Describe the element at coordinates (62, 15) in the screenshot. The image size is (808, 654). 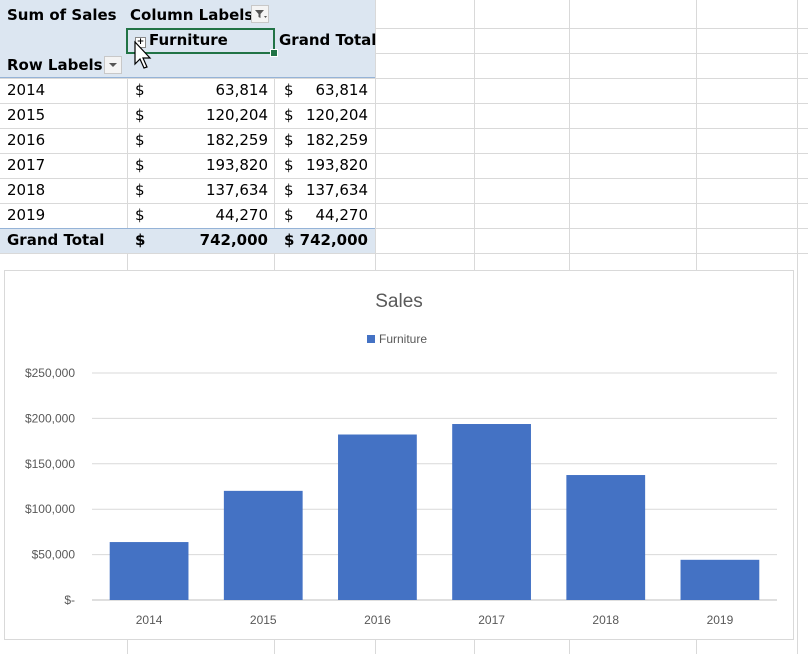
I see `pivot-value-header: Sum of Sales` at that location.